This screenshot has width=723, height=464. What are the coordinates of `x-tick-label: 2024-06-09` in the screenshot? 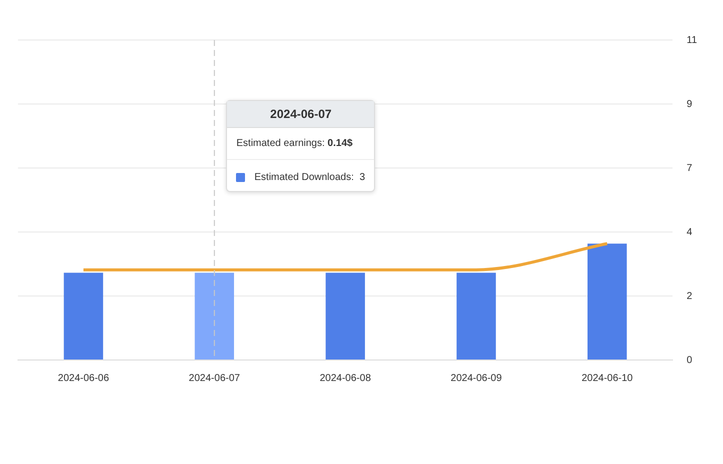 It's located at (476, 378).